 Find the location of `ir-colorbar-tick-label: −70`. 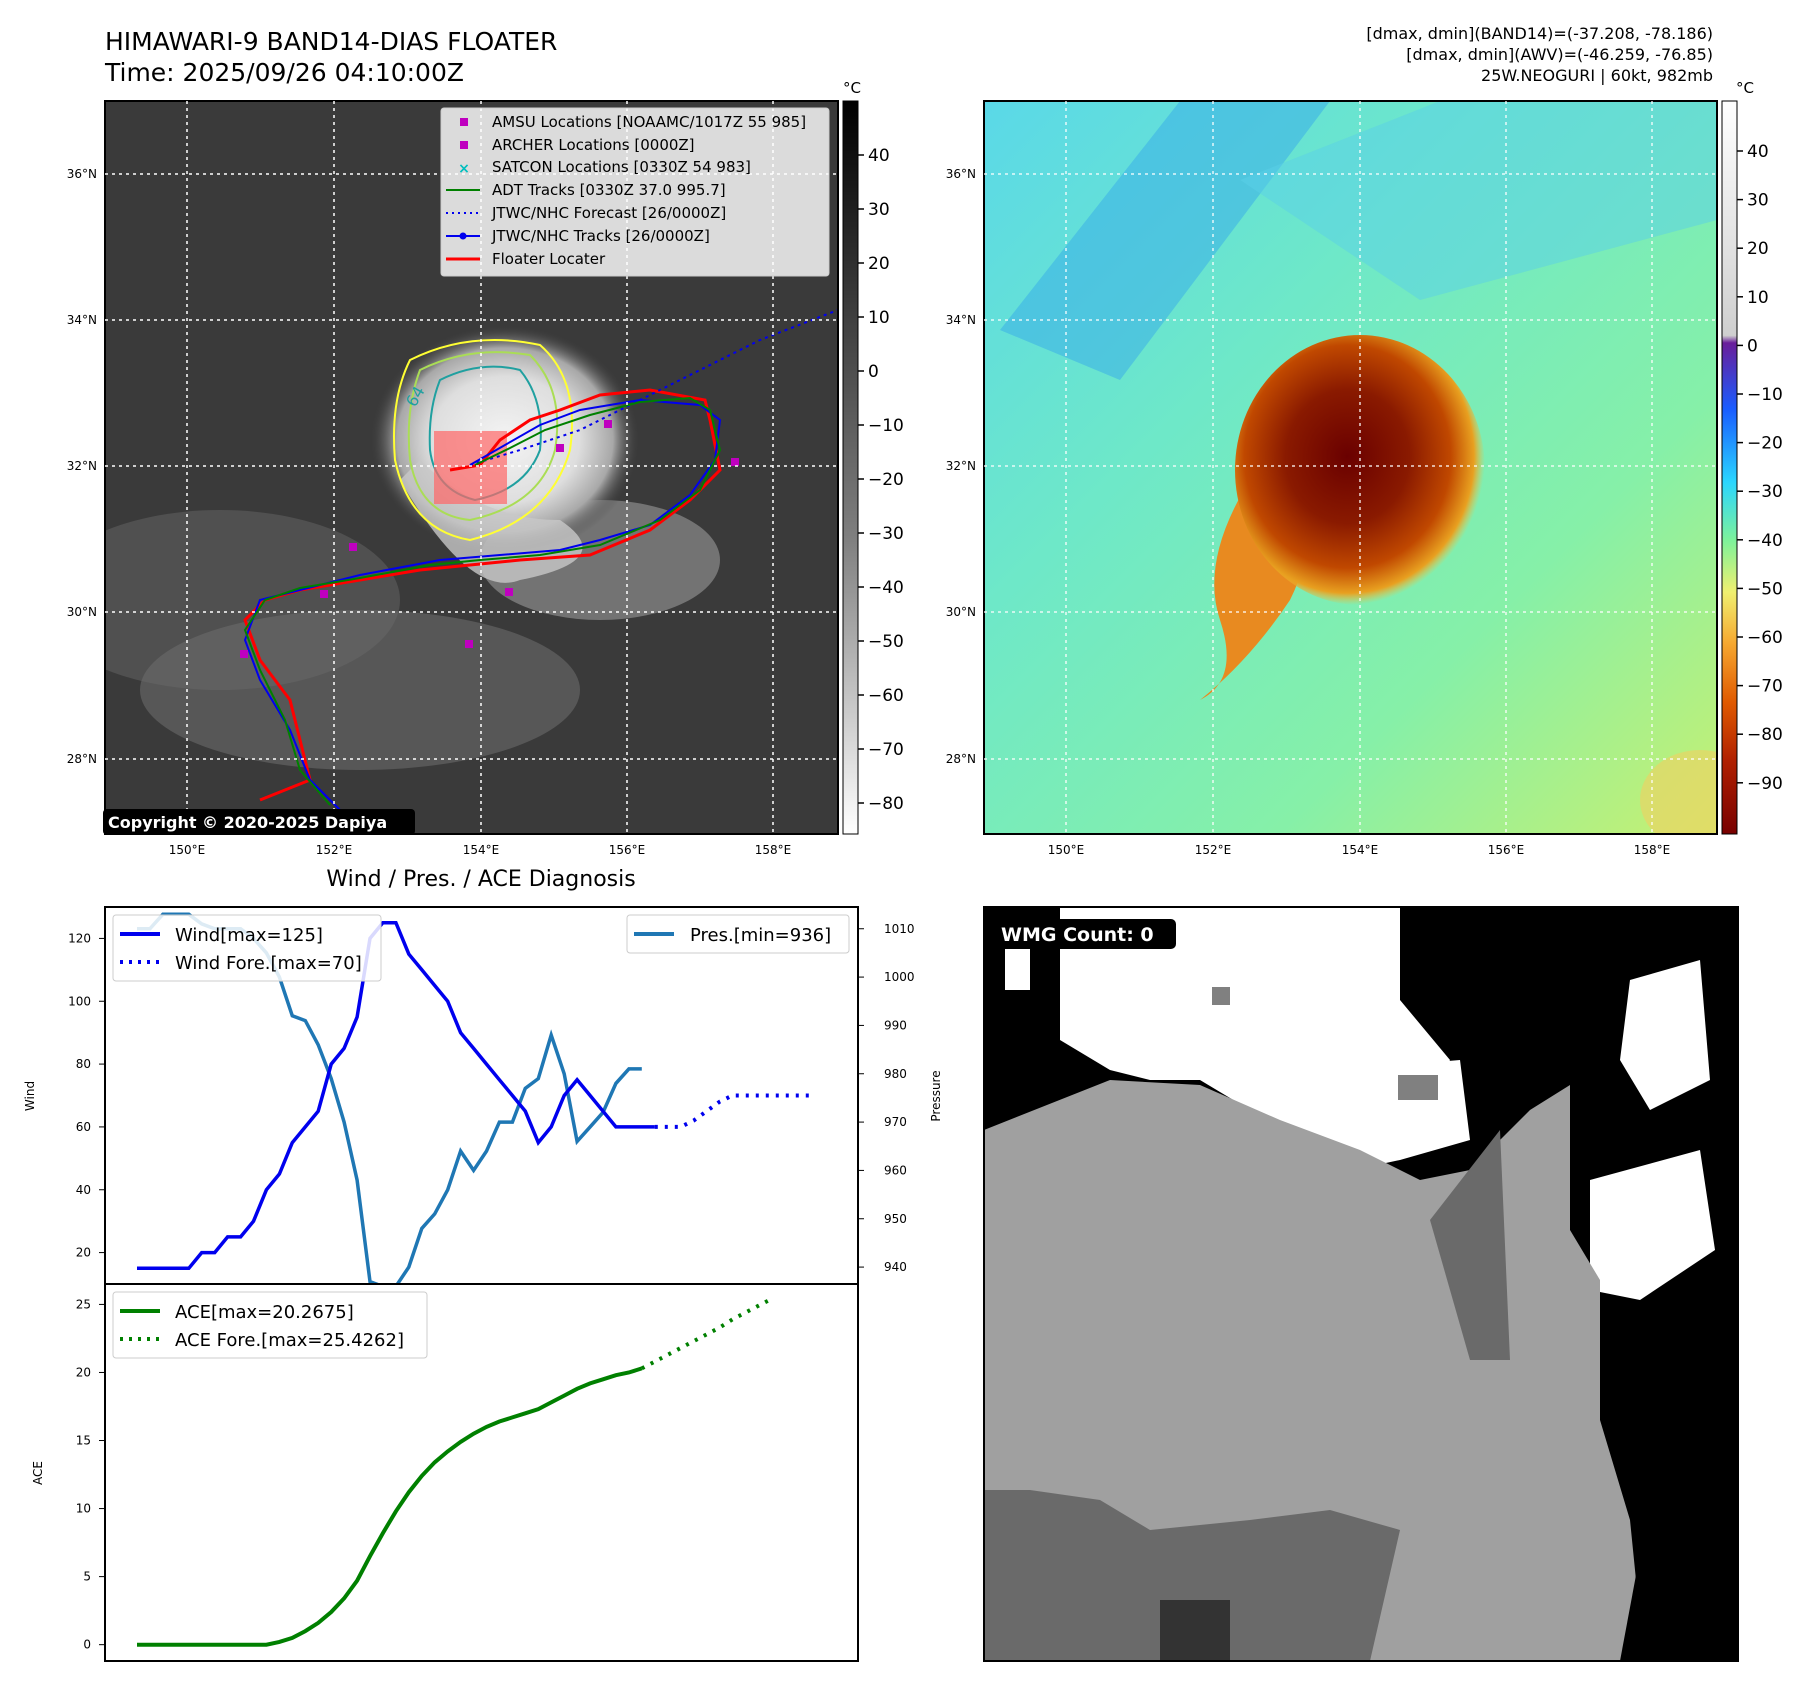

ir-colorbar-tick-label: −70 is located at coordinates (886, 750).